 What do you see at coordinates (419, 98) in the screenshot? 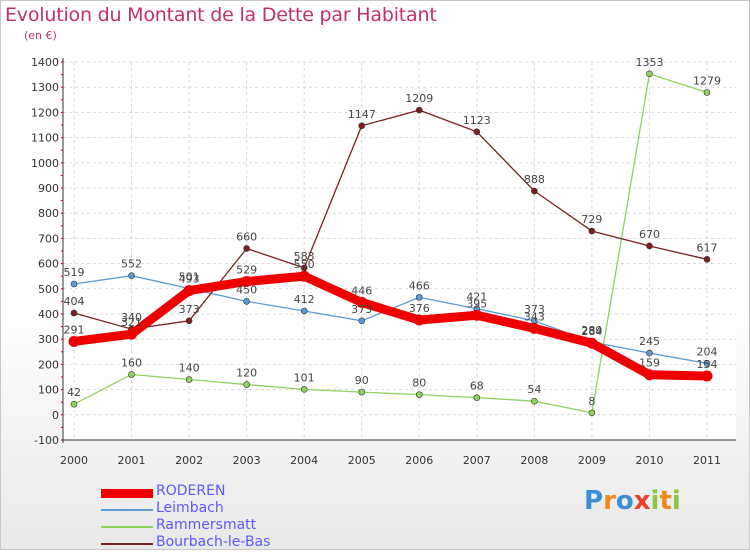
I see `data-label-bourbach-le-bas: 1209` at bounding box center [419, 98].